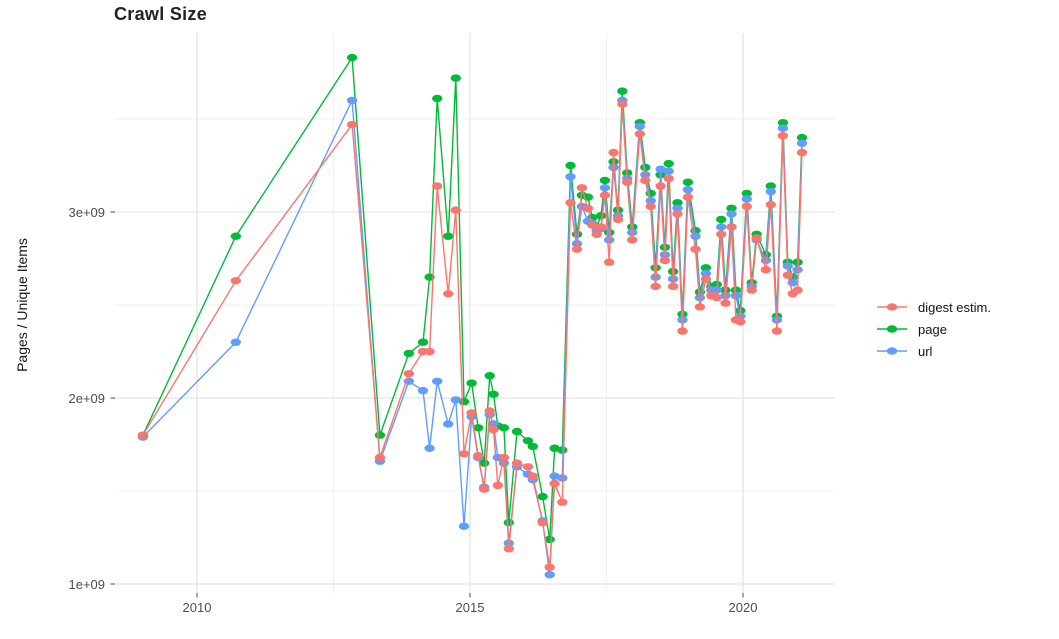  I want to click on legend-key-digest-estim, so click(892, 307).